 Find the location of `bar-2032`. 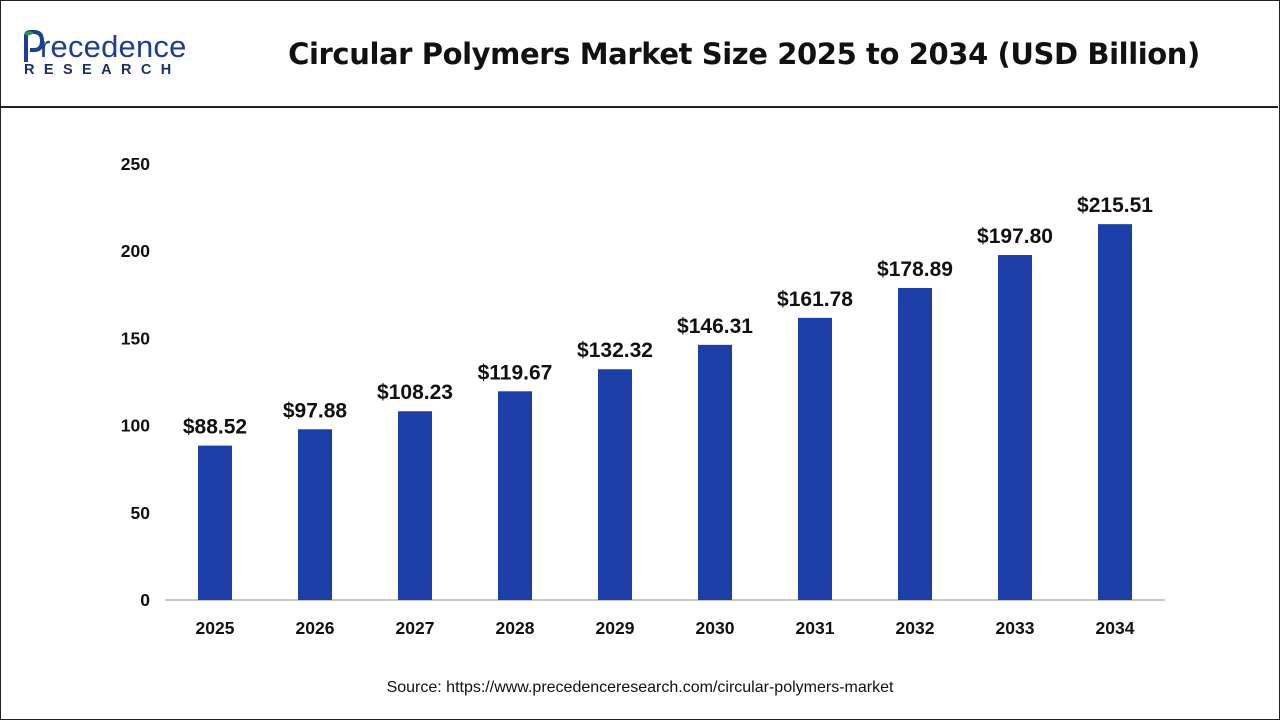

bar-2032 is located at coordinates (915, 444).